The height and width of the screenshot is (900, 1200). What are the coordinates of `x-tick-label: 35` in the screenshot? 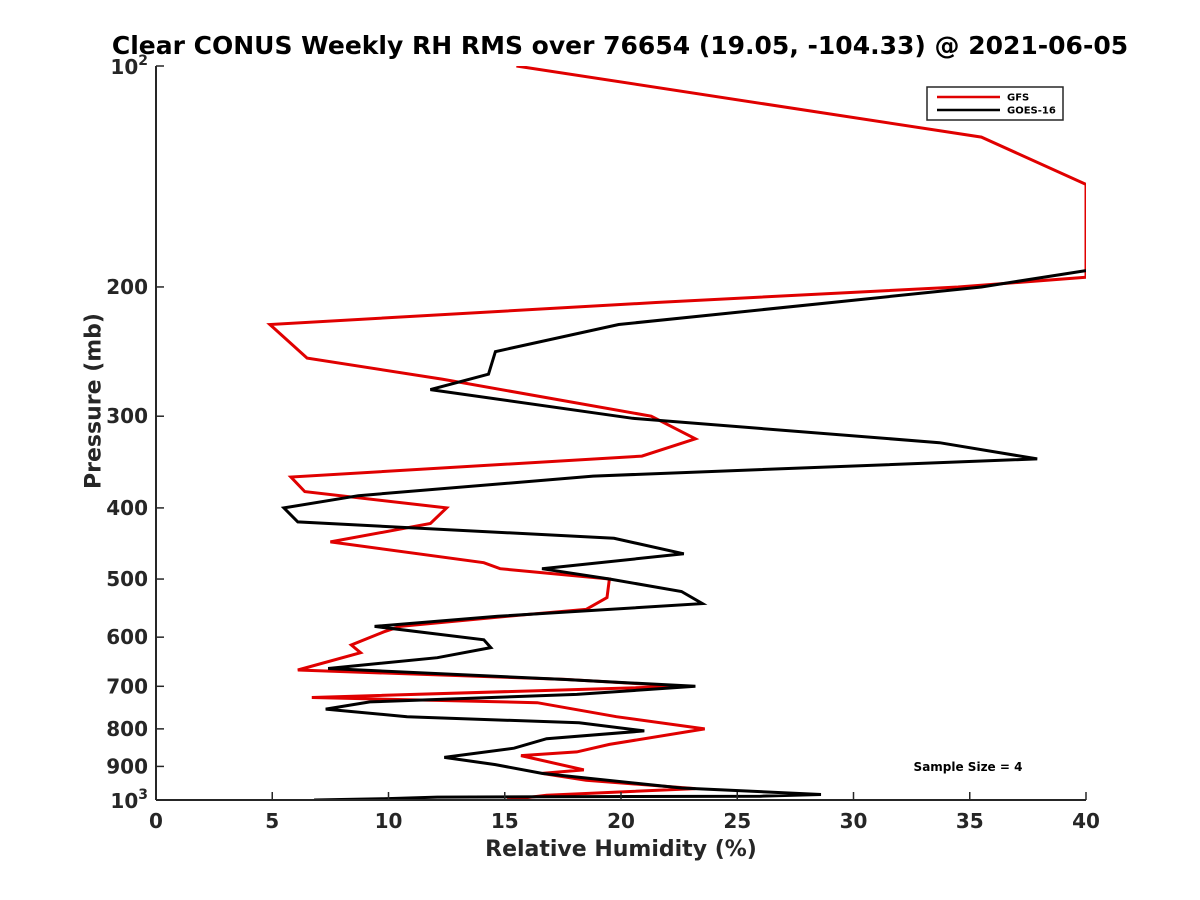 It's located at (970, 821).